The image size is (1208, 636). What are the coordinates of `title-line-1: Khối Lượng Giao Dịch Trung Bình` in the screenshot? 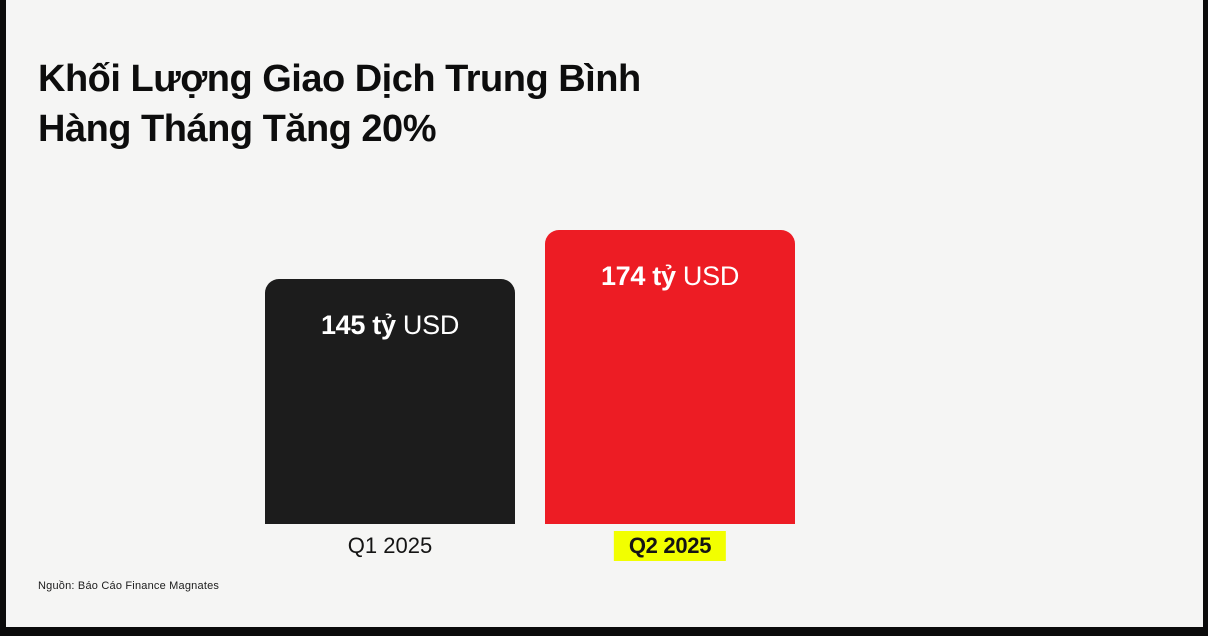 It's located at (339, 79).